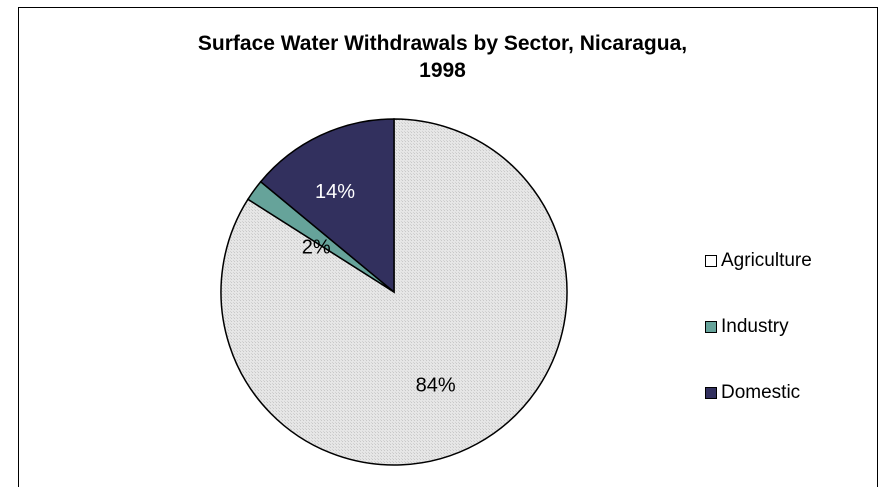  What do you see at coordinates (711, 327) in the screenshot?
I see `legend-swatch-industry` at bounding box center [711, 327].